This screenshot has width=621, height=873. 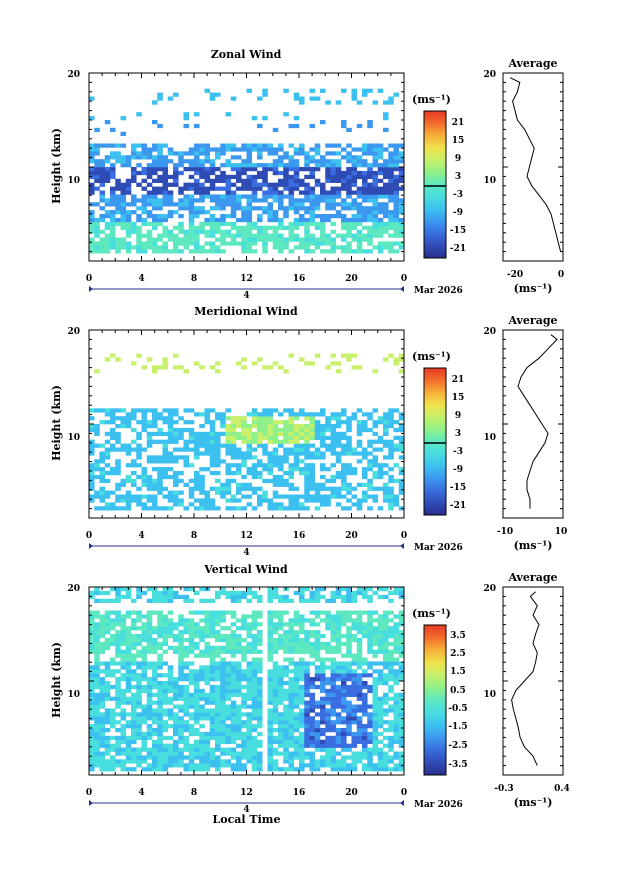 What do you see at coordinates (89, 793) in the screenshot?
I see `x-tick-label: 0` at bounding box center [89, 793].